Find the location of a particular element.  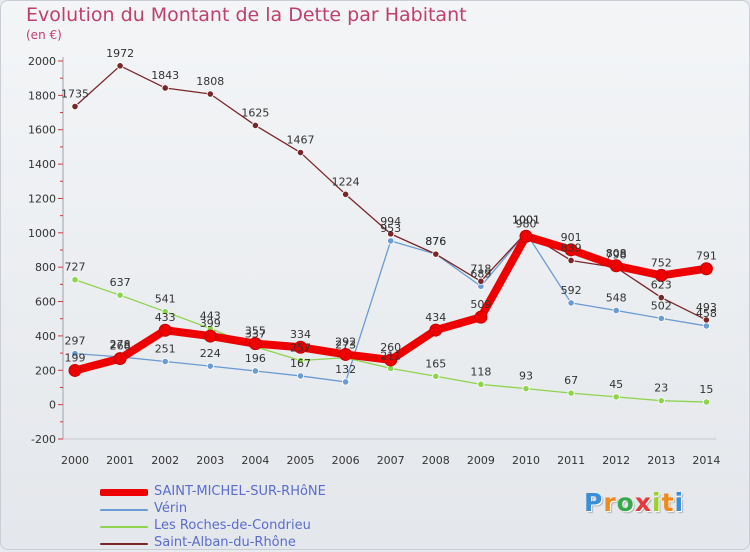

data-label-3: 1843 is located at coordinates (165, 75).